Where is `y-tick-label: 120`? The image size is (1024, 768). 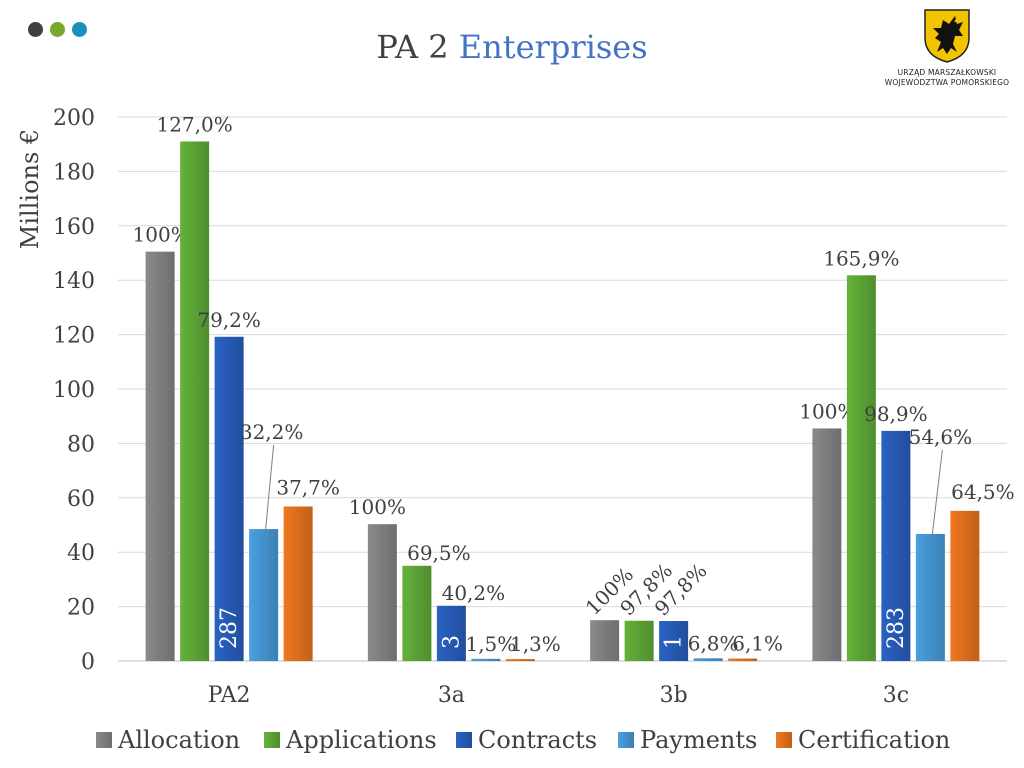 y-tick-label: 120 is located at coordinates (74, 336).